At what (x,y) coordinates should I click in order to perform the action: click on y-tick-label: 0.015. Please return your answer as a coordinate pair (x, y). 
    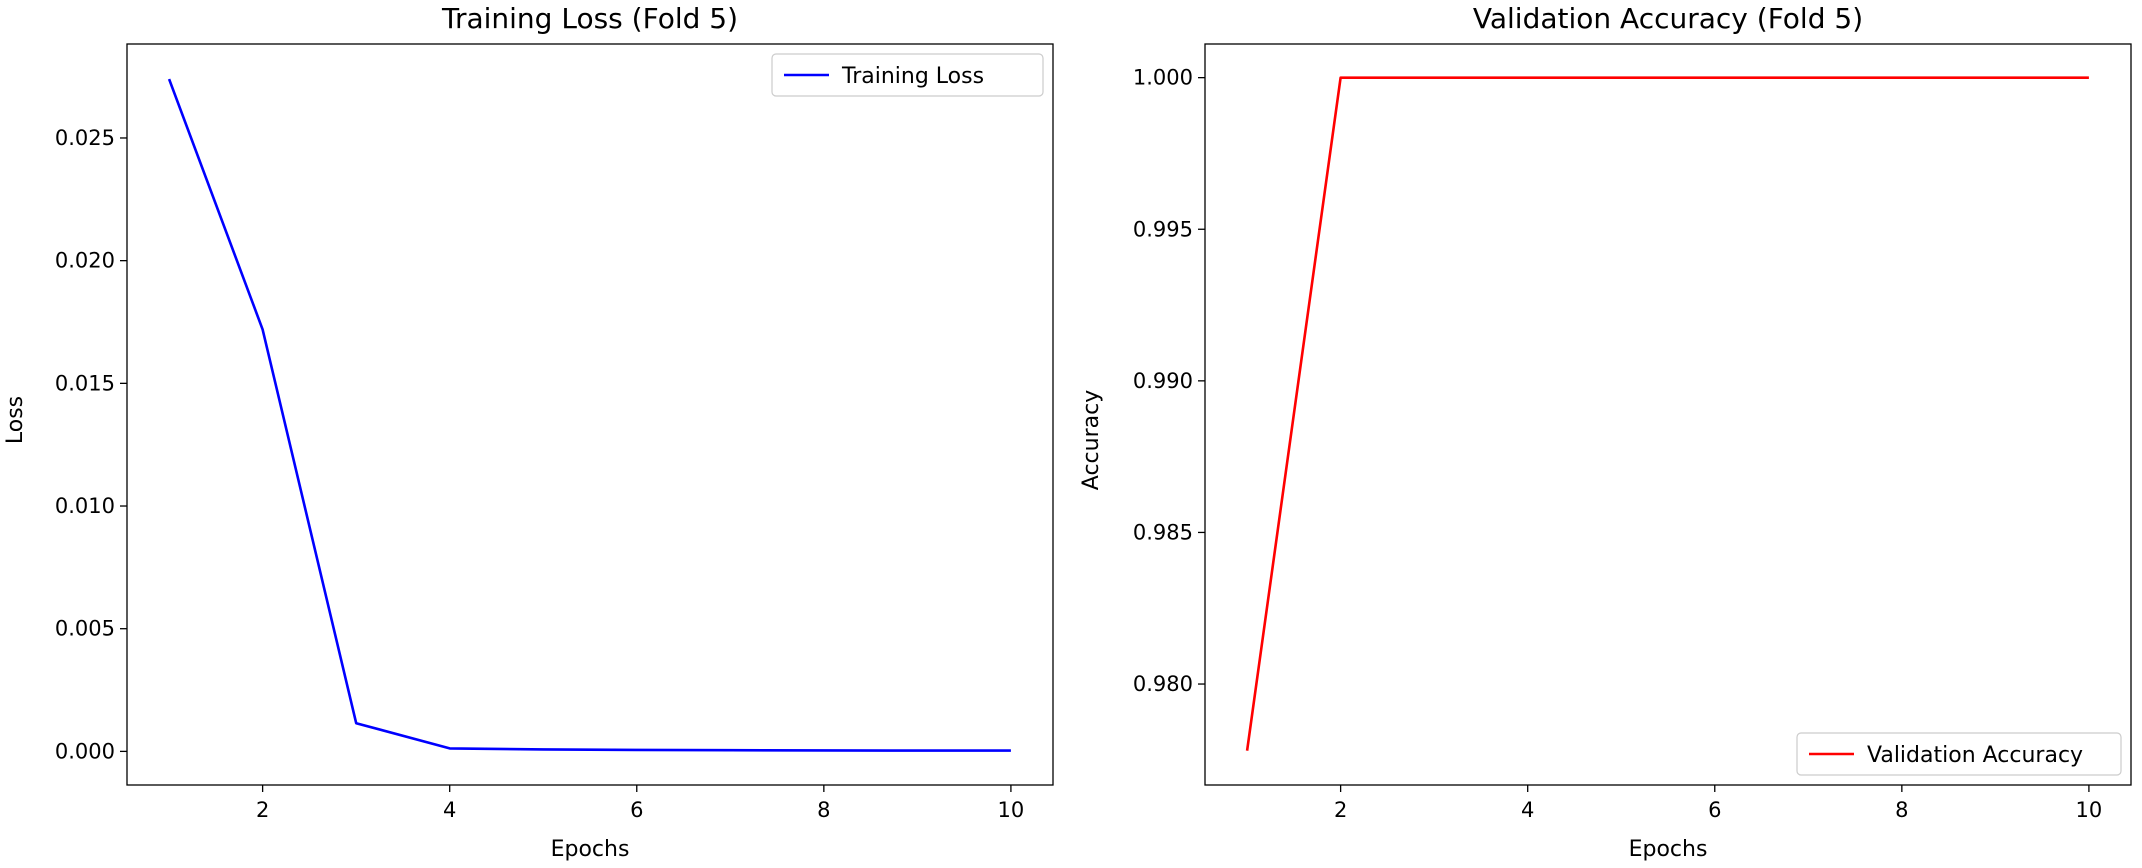
    Looking at the image, I should click on (85, 383).